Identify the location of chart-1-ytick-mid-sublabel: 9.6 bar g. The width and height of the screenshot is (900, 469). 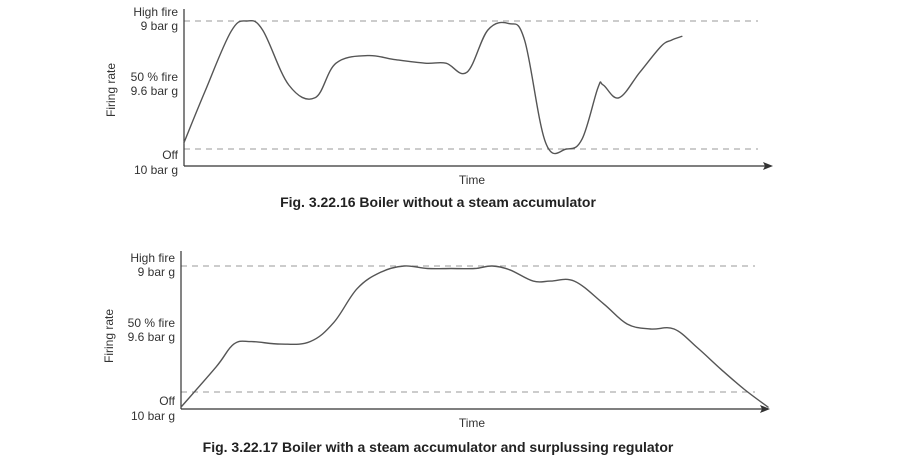
(154, 91).